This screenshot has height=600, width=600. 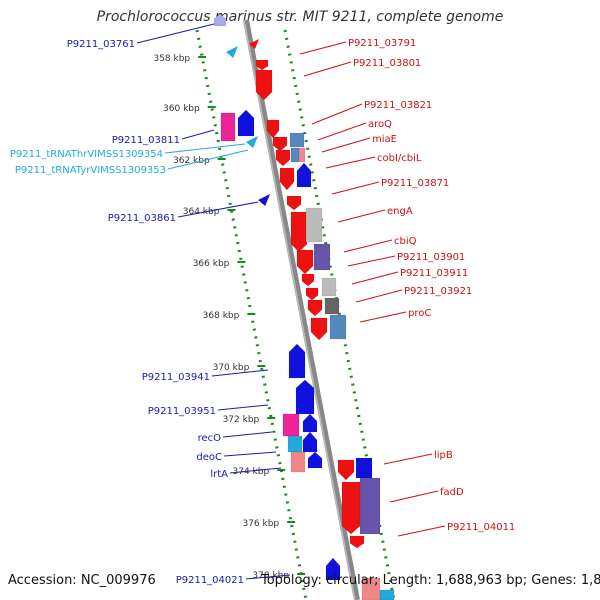 What do you see at coordinates (211, 264) in the screenshot?
I see `tick-label: 366 kbp` at bounding box center [211, 264].